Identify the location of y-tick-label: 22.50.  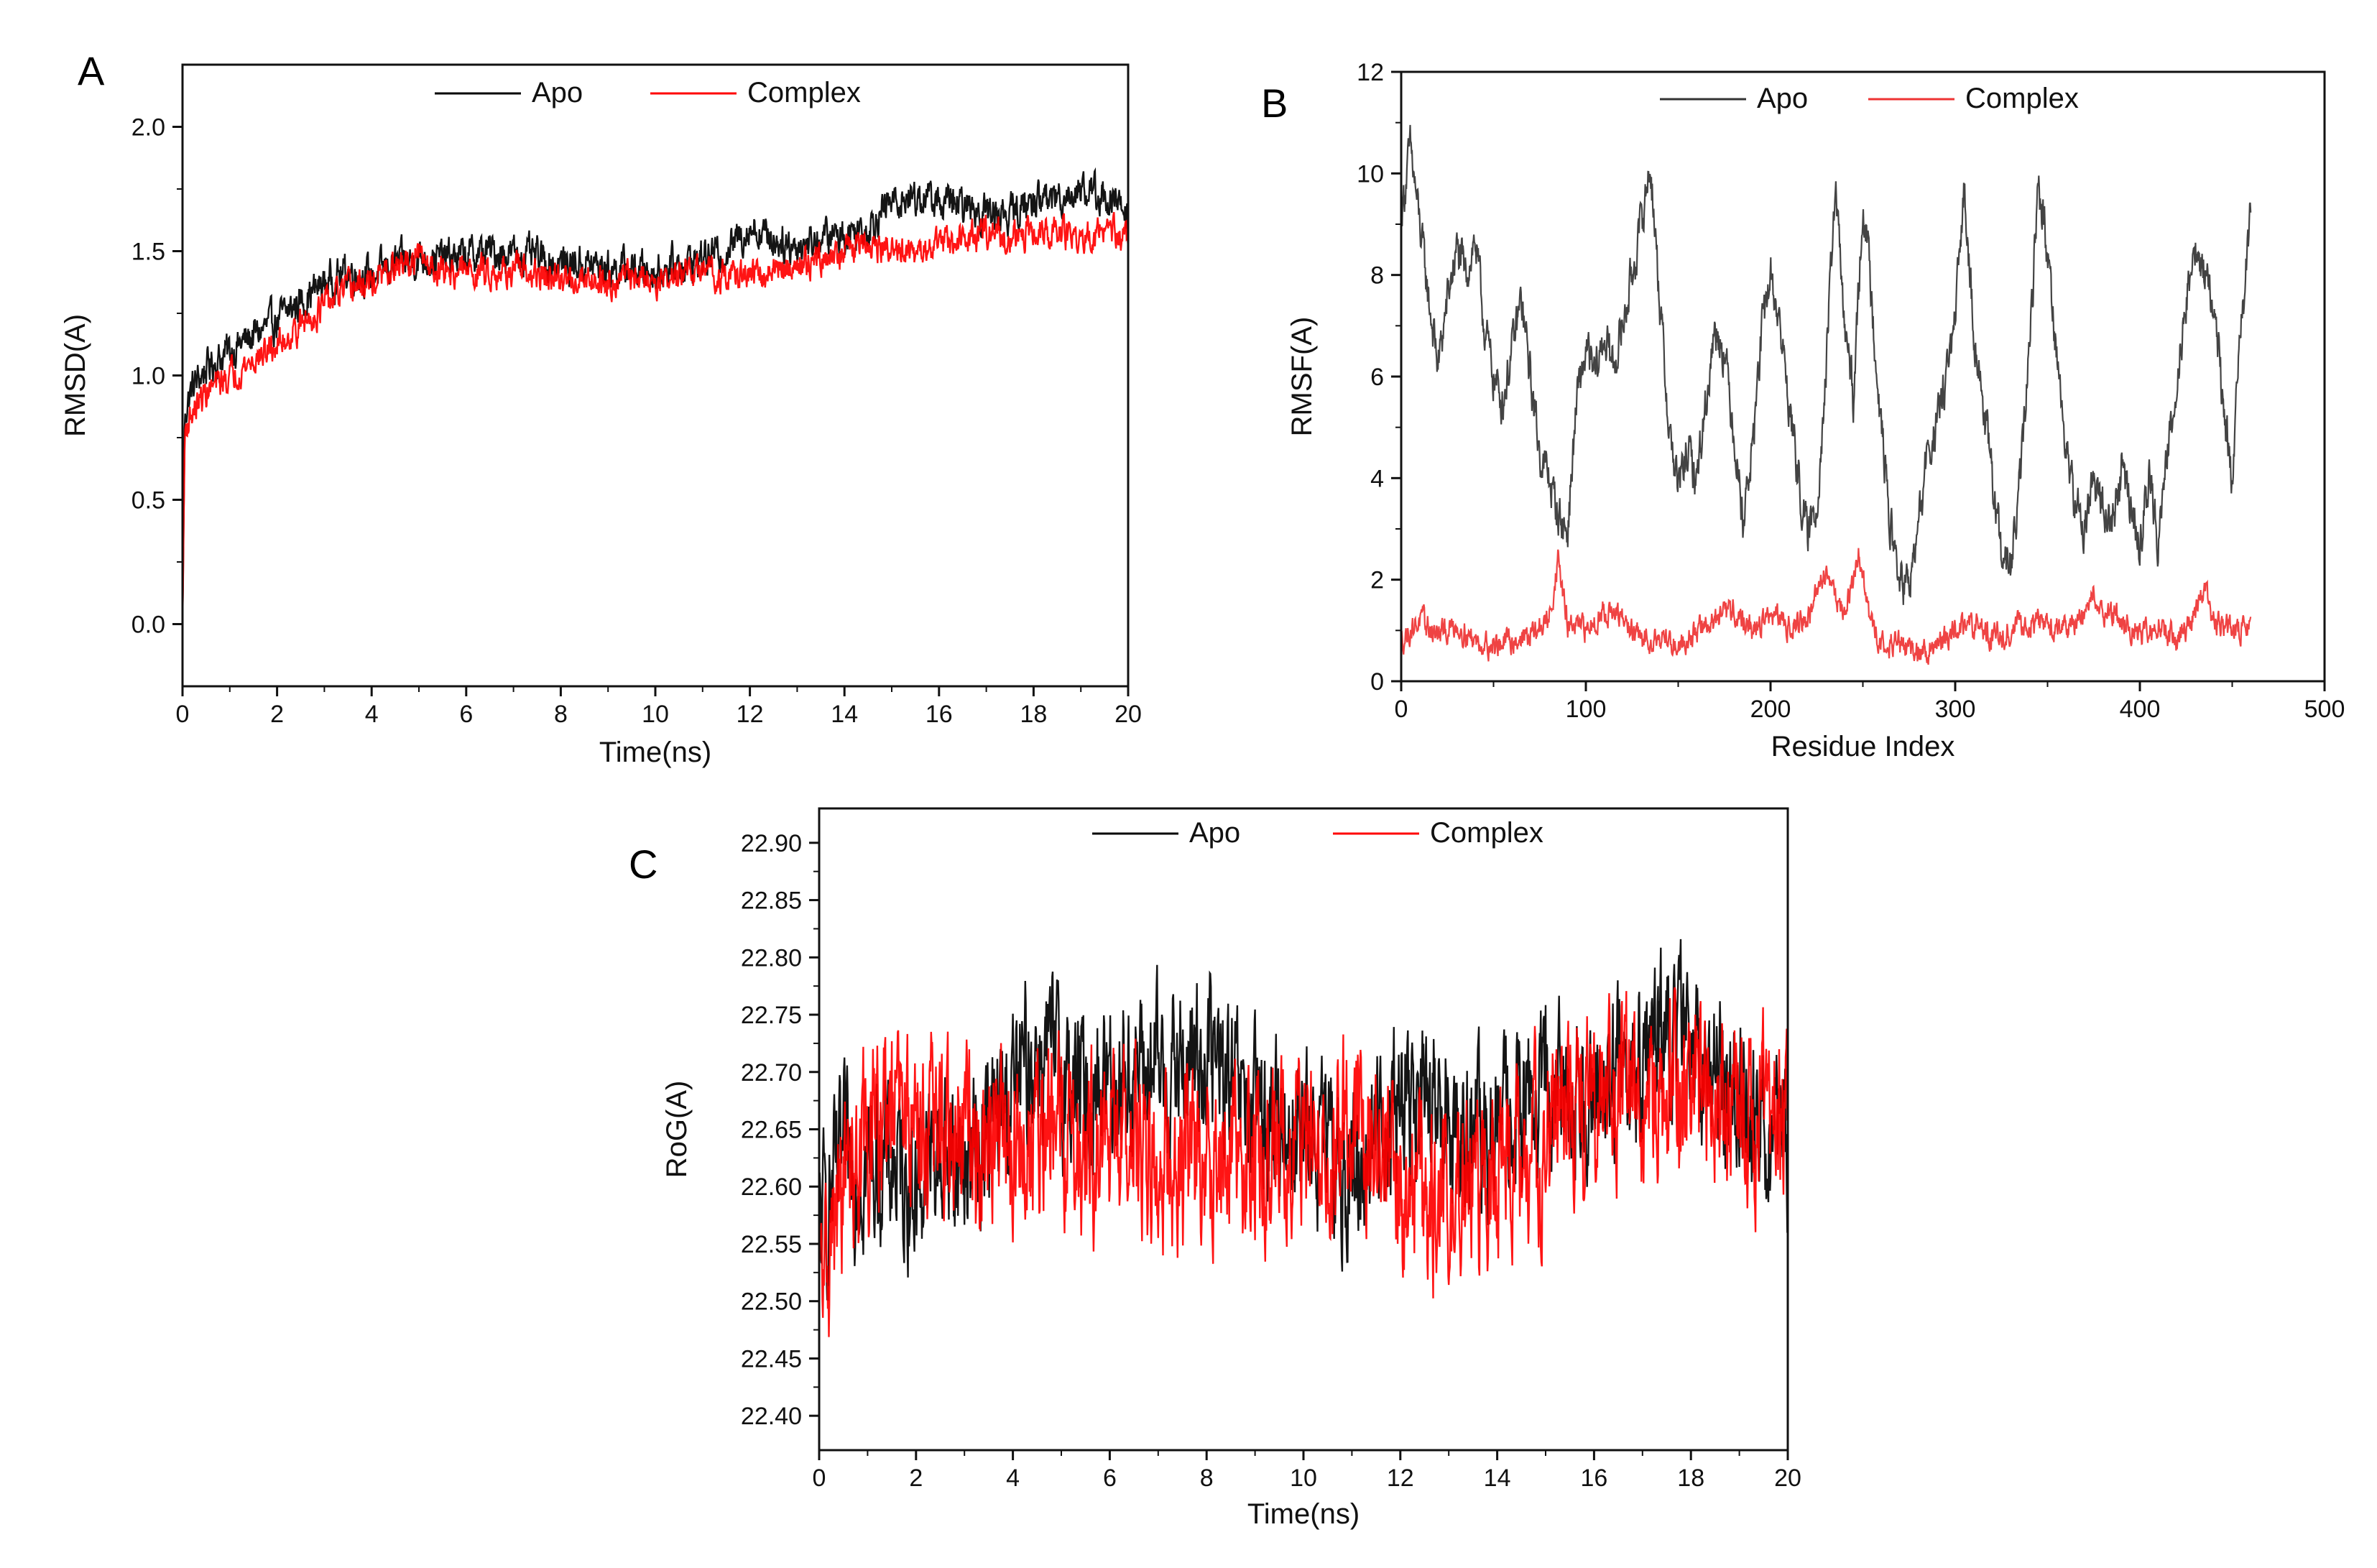
(771, 1302).